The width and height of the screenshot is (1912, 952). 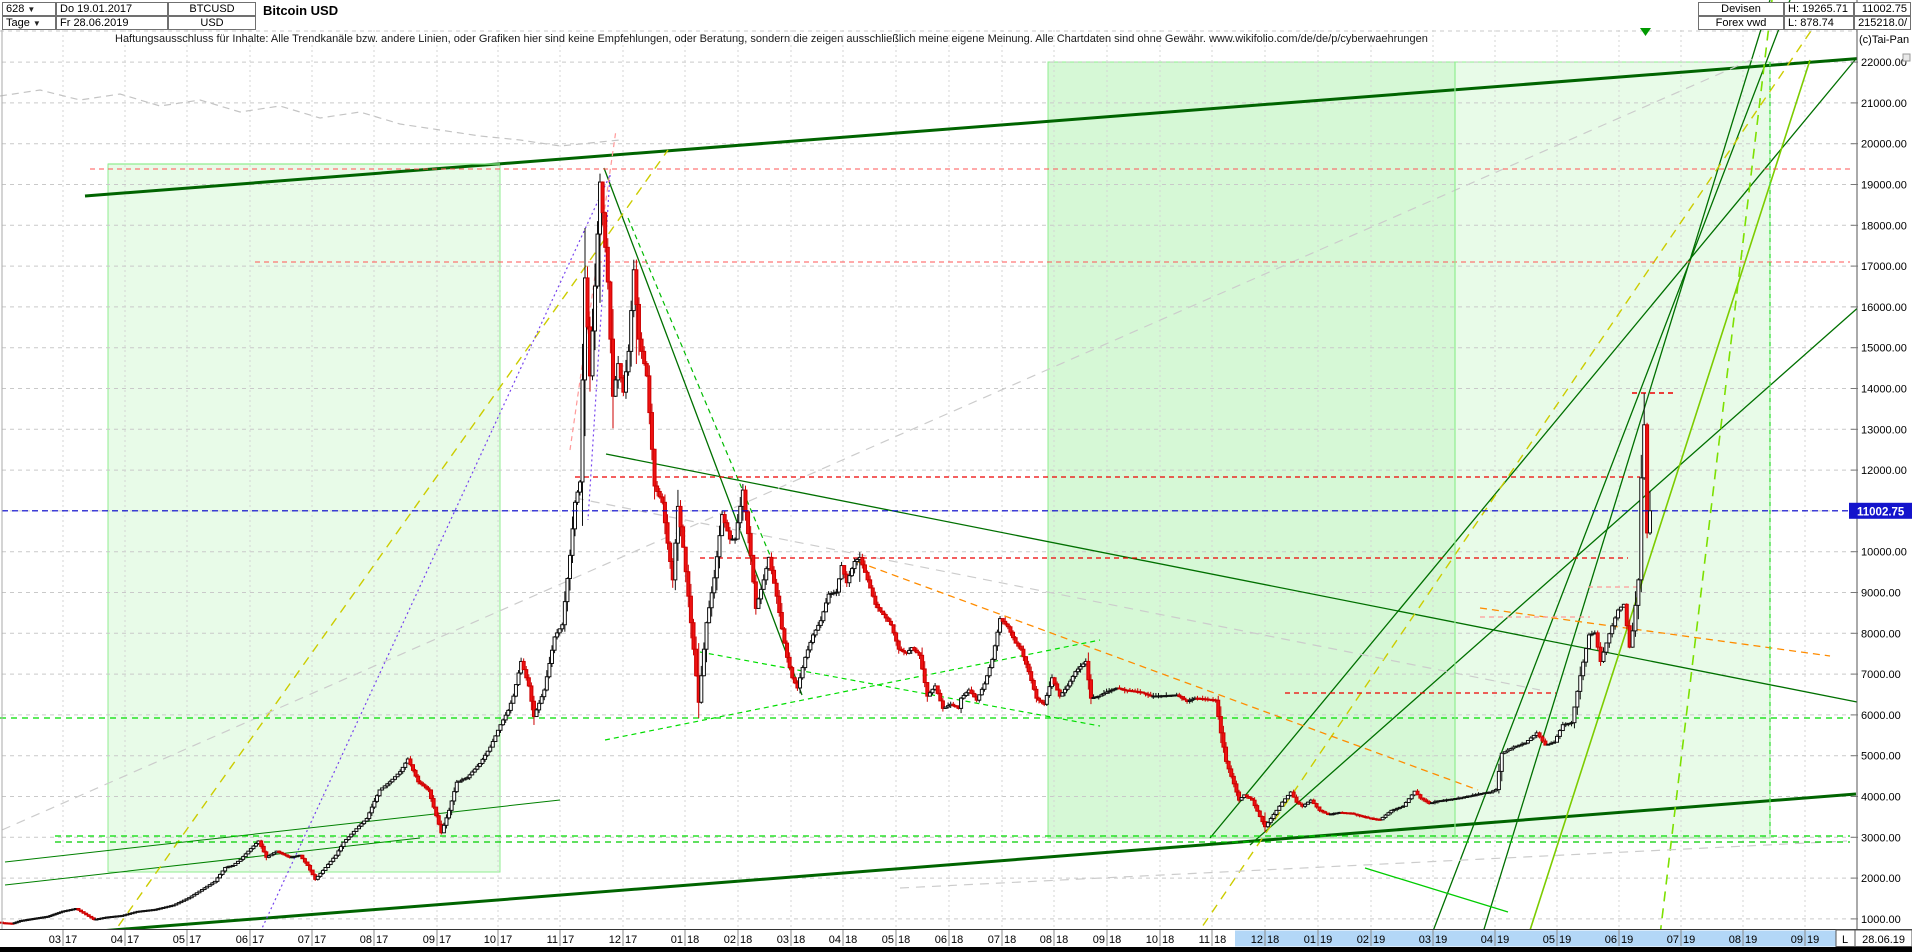 I want to click on currency-label: USD, so click(x=212, y=23).